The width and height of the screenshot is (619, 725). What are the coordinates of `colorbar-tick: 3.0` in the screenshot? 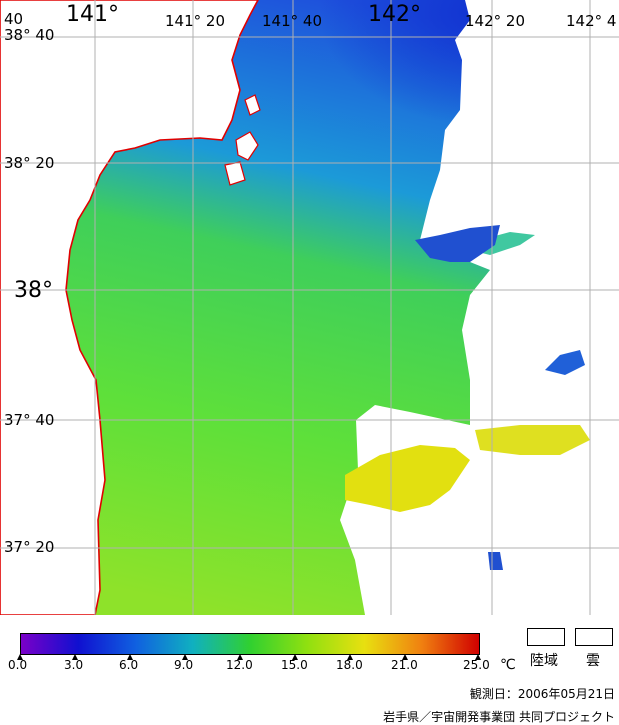 It's located at (74, 665).